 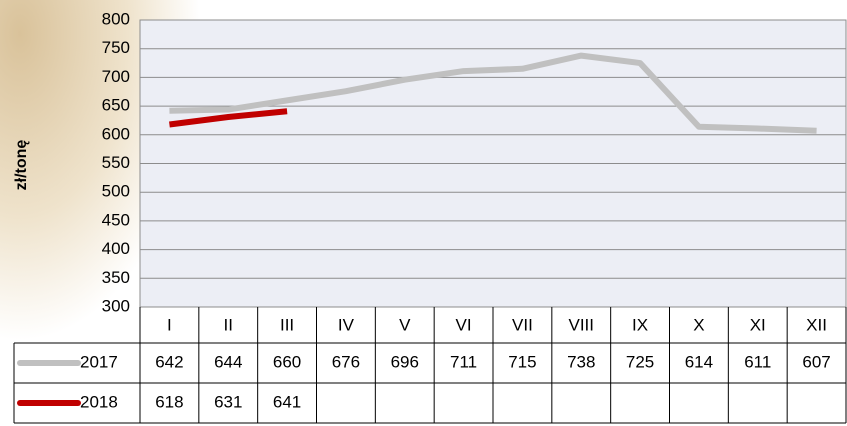 I want to click on x-tick-label: VII, so click(x=522, y=324).